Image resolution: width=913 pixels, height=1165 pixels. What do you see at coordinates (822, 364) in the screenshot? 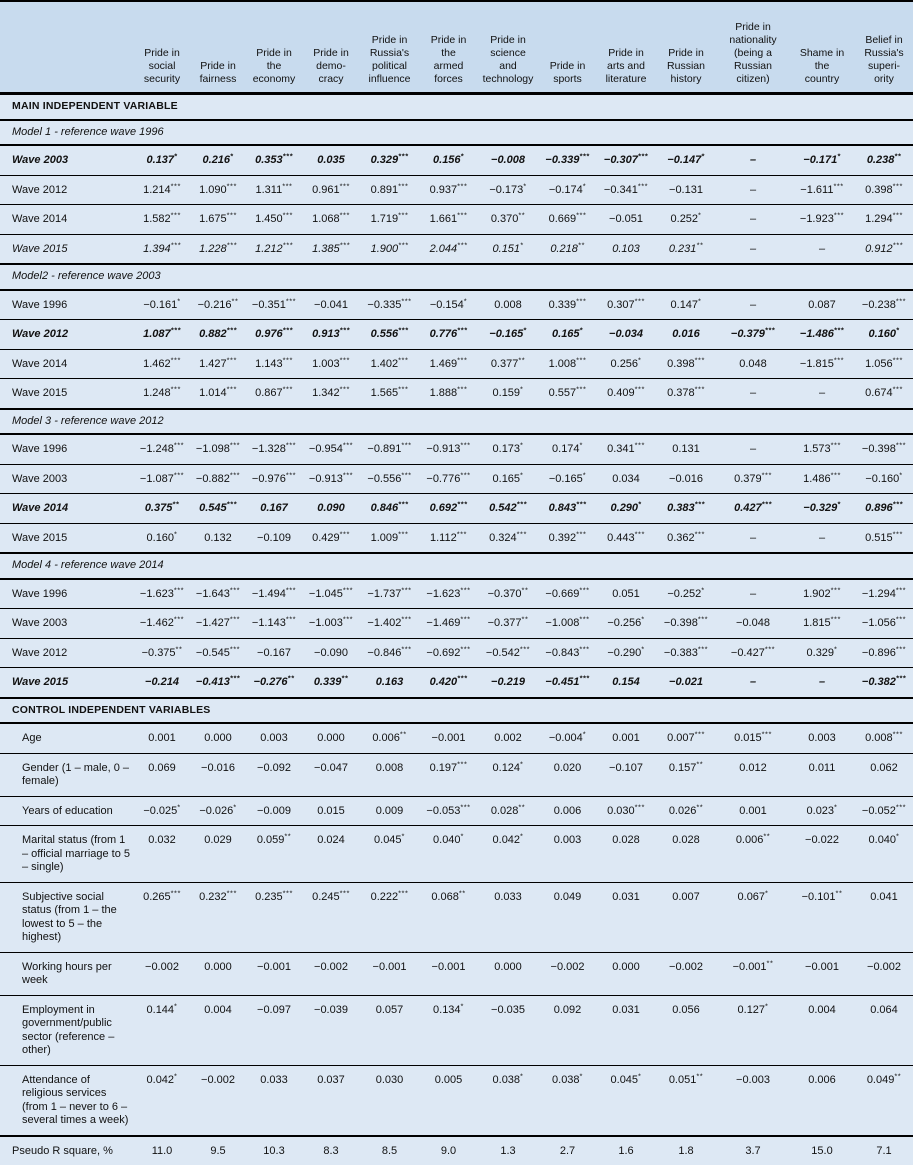
I see `cell-value: −1.815***` at bounding box center [822, 364].